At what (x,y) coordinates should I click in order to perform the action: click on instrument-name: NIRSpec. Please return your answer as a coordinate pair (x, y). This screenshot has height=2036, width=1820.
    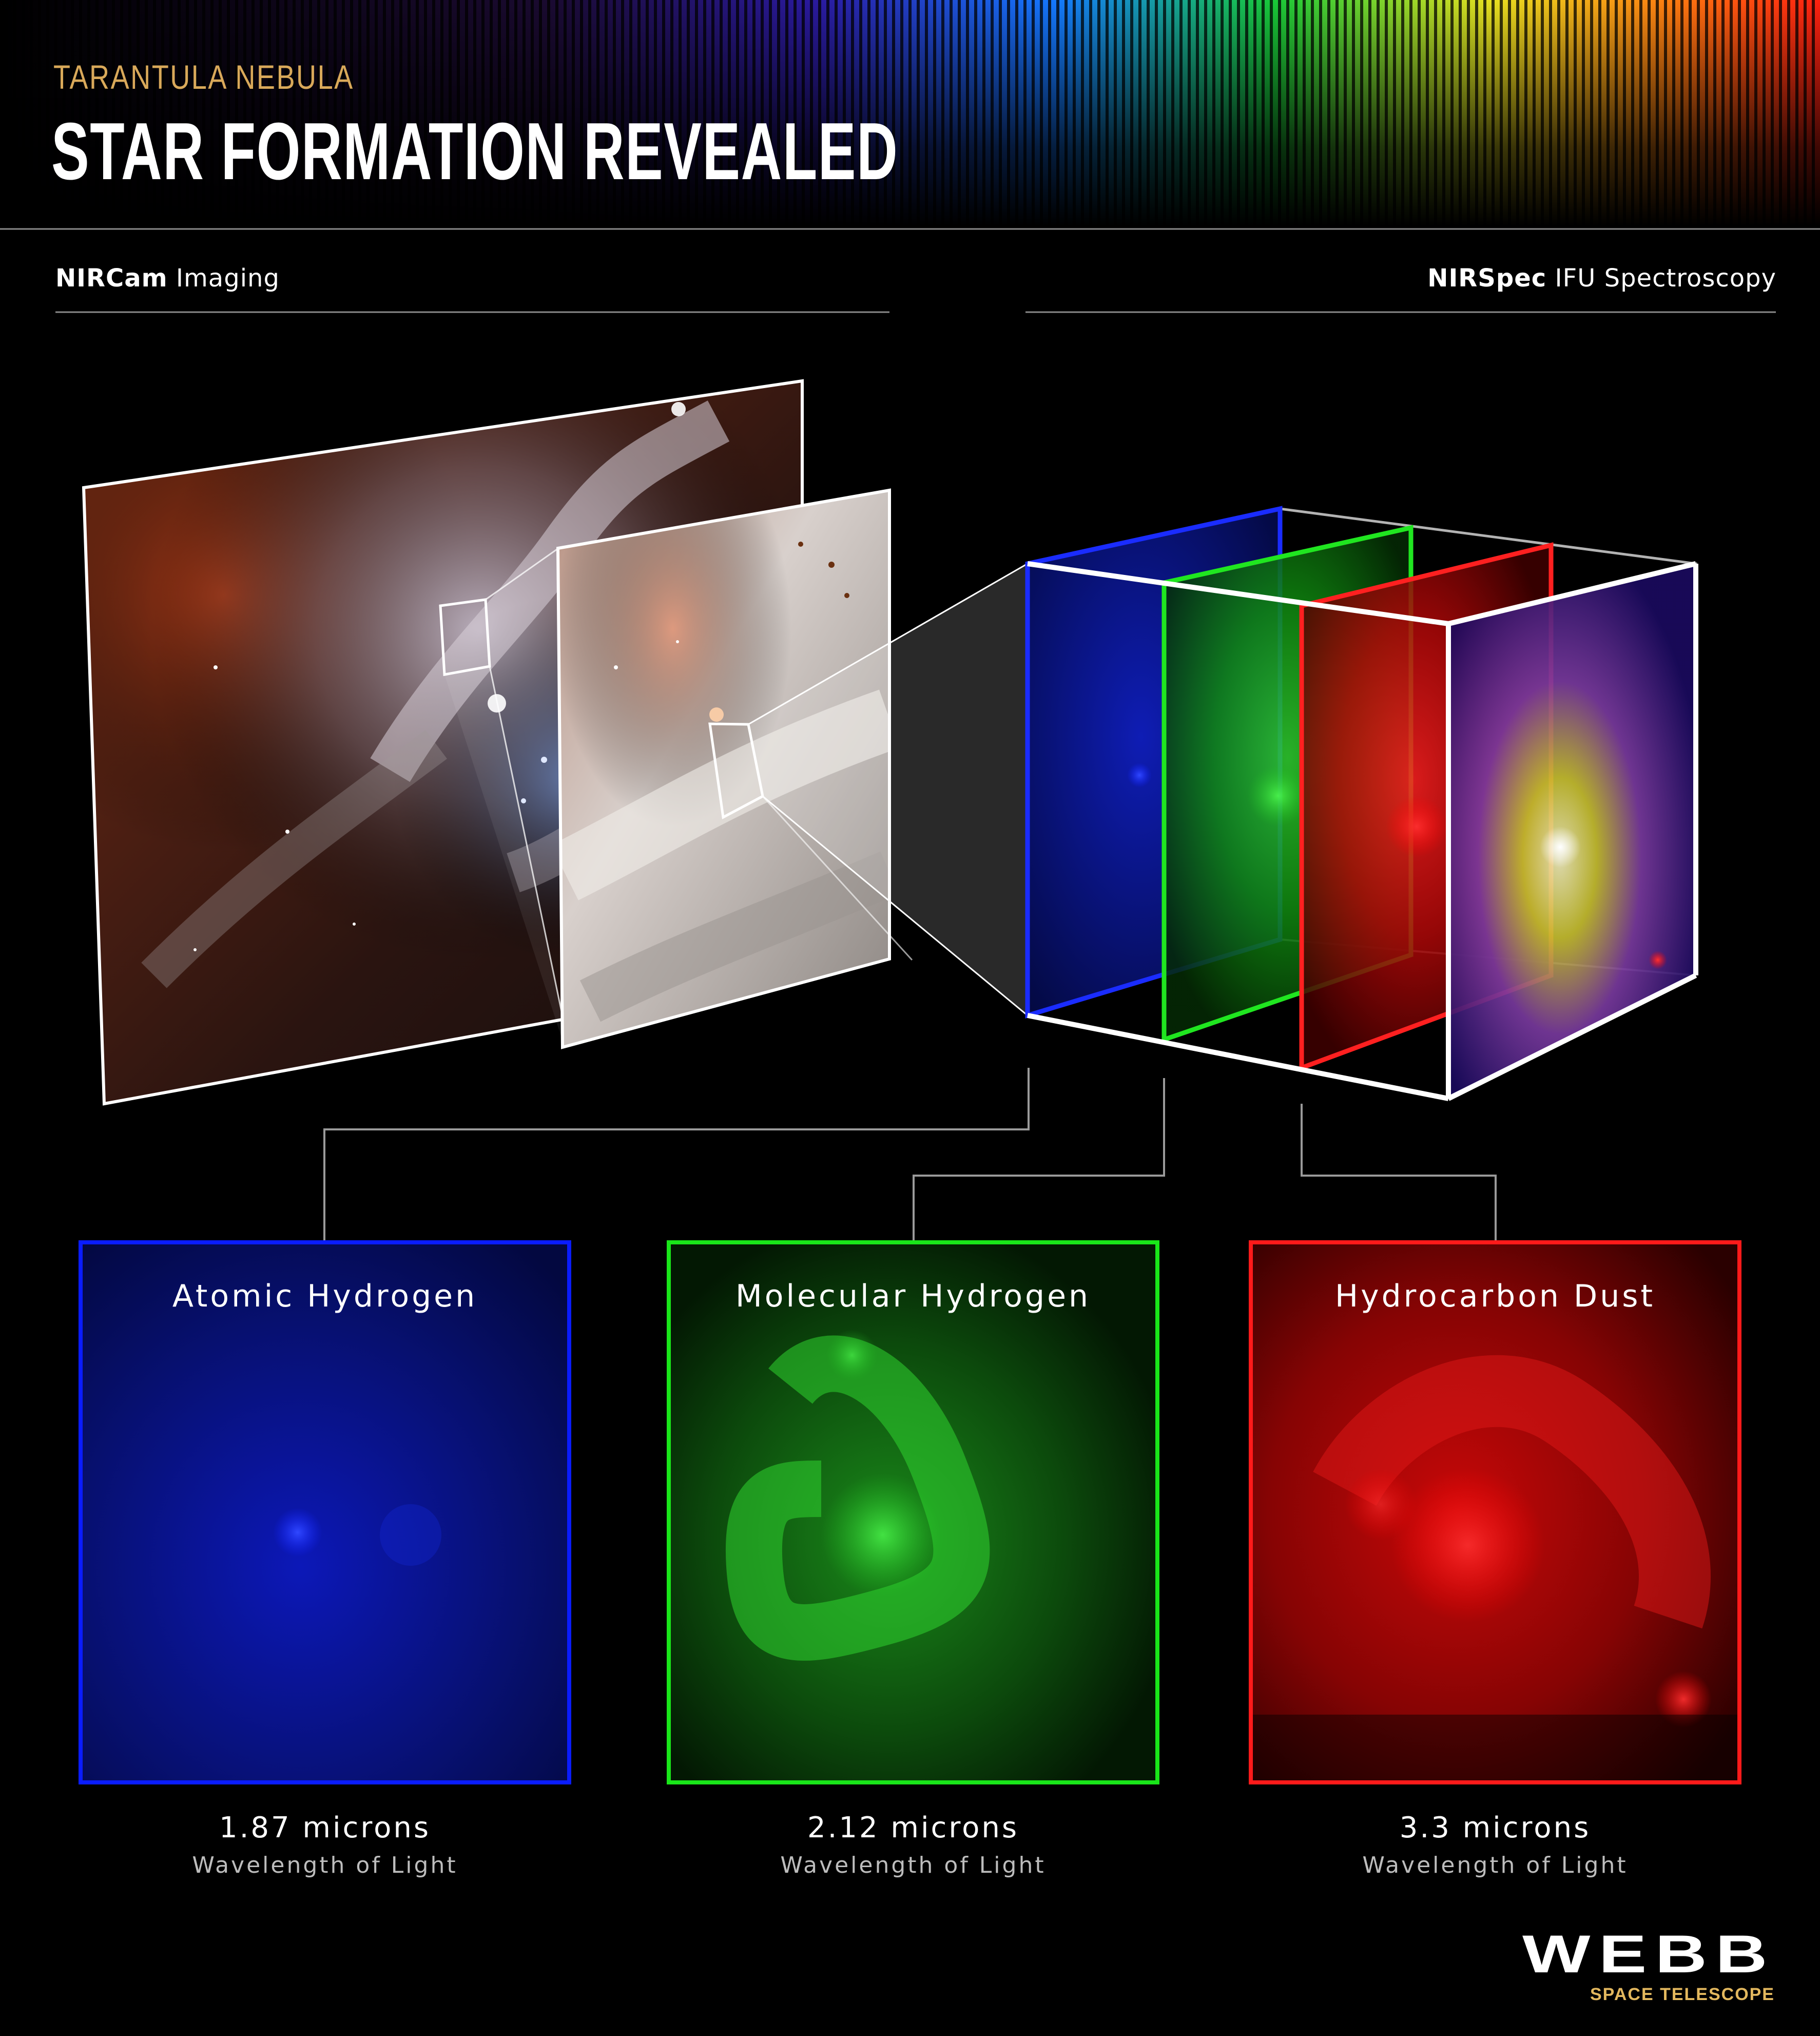
    Looking at the image, I should click on (1487, 278).